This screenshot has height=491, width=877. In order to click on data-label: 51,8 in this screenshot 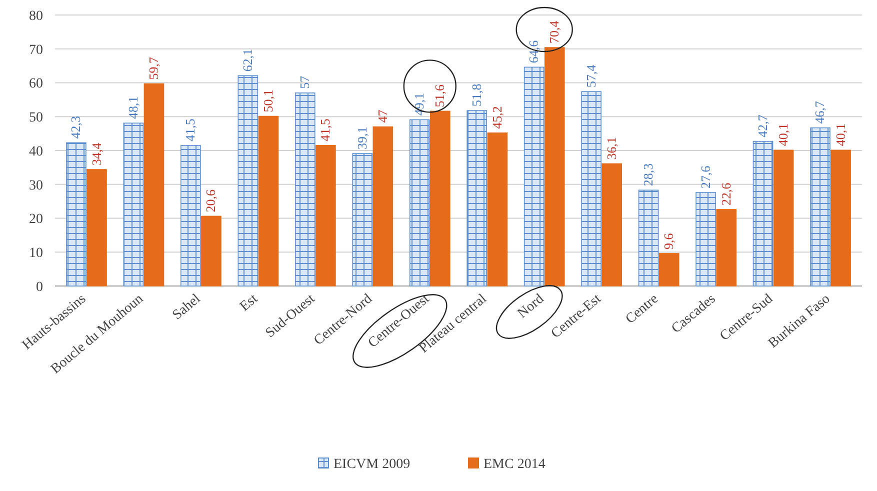, I will do `click(476, 95)`.